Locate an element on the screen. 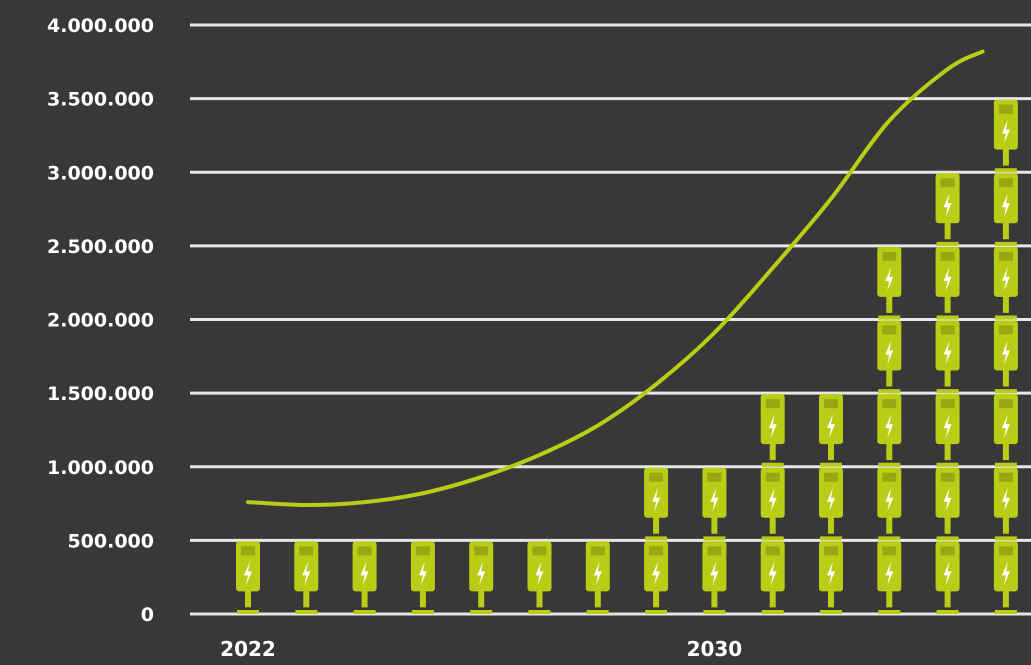  bar-2030 is located at coordinates (714, 540).